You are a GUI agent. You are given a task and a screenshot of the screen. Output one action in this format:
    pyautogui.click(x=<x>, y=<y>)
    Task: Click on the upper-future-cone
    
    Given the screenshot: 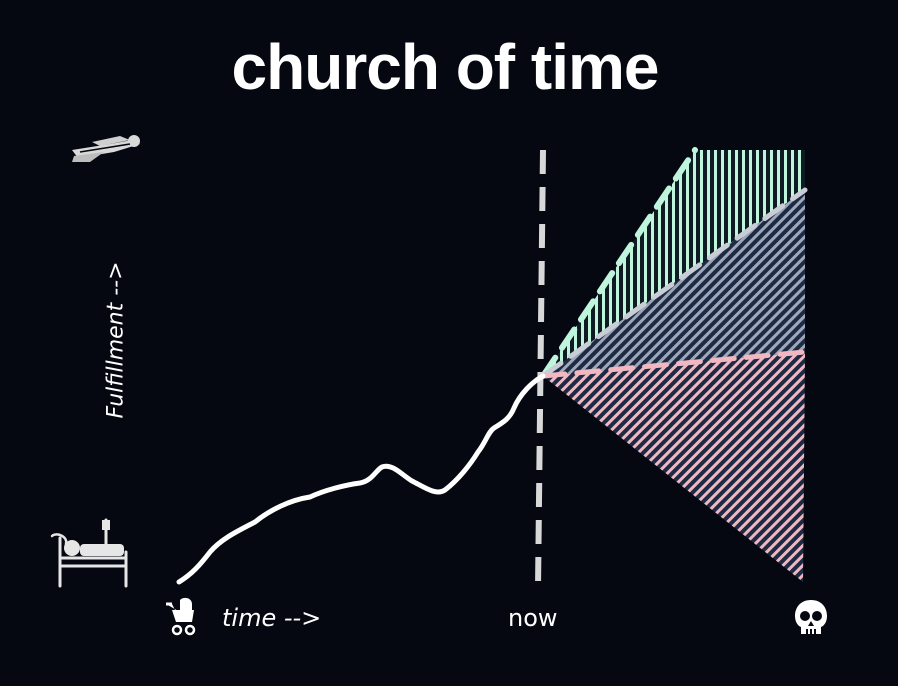 What is the action you would take?
    pyautogui.click(x=674, y=263)
    